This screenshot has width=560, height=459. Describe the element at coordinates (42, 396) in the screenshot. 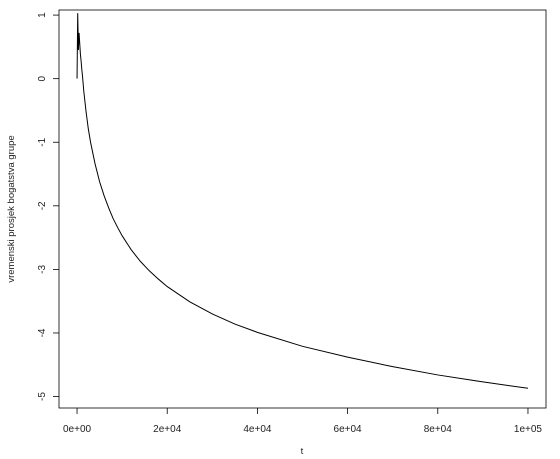

I see `y-tick-label: -5` at that location.